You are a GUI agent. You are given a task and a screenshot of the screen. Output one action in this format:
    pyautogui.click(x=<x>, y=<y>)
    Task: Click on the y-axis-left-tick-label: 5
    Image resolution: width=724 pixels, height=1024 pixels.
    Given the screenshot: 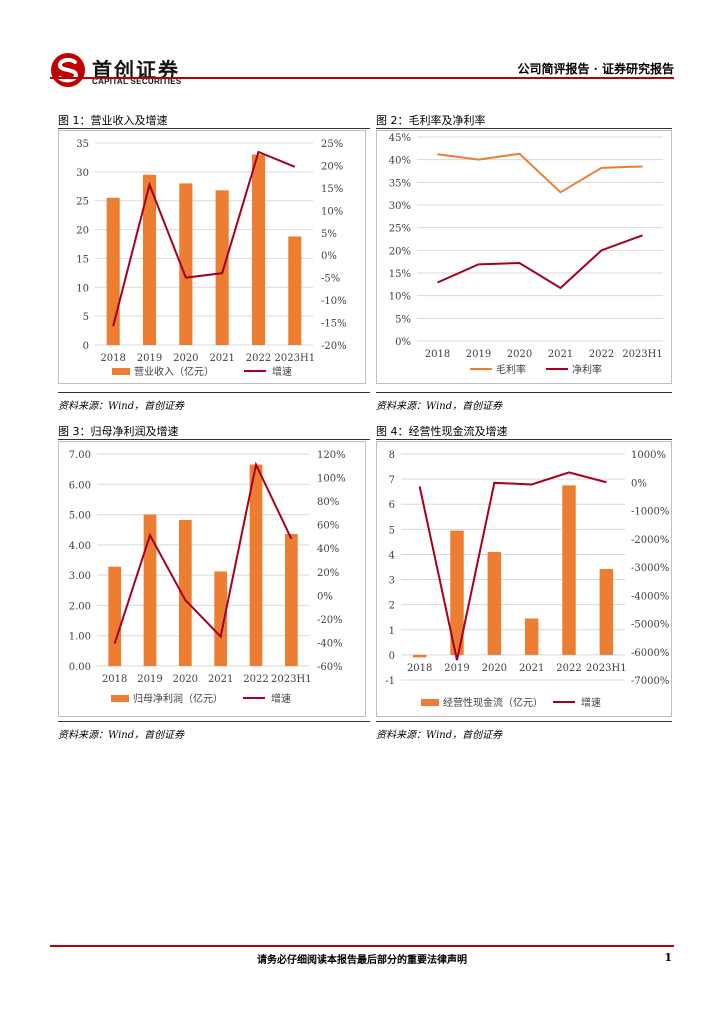 What is the action you would take?
    pyautogui.click(x=392, y=530)
    